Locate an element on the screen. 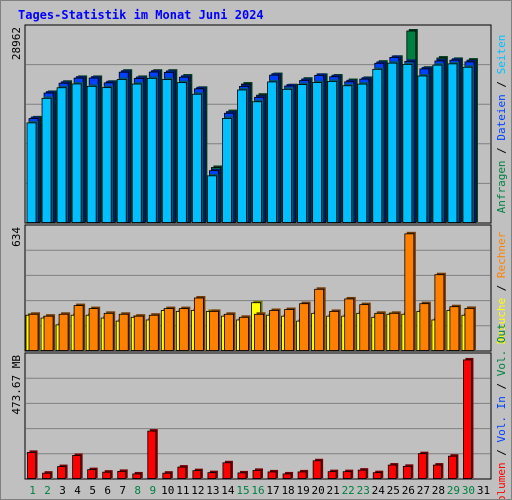 The width and height of the screenshot is (512, 500). day-label-14: 14 is located at coordinates (228, 490).